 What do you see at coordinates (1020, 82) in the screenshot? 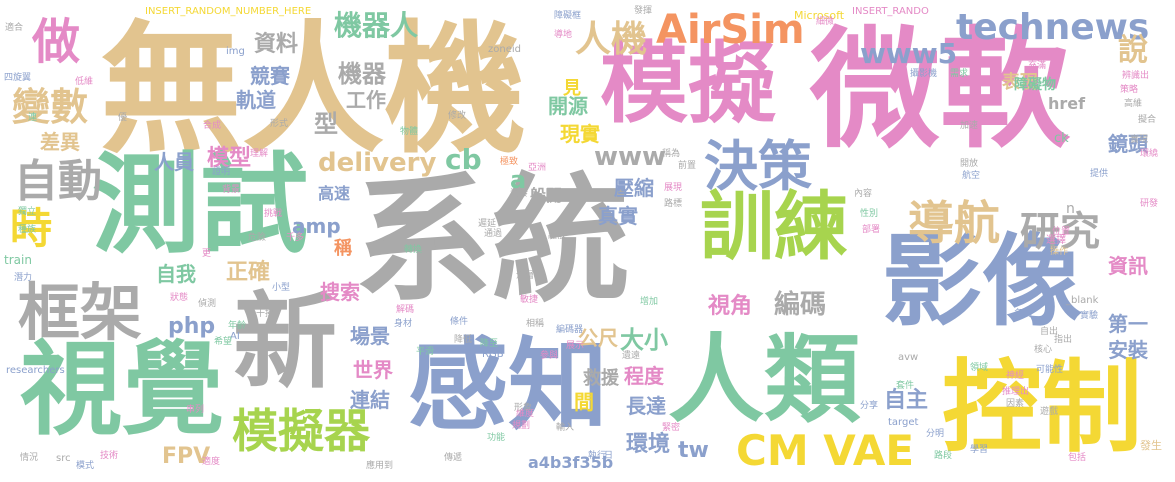
I see `word: 表現` at bounding box center [1020, 82].